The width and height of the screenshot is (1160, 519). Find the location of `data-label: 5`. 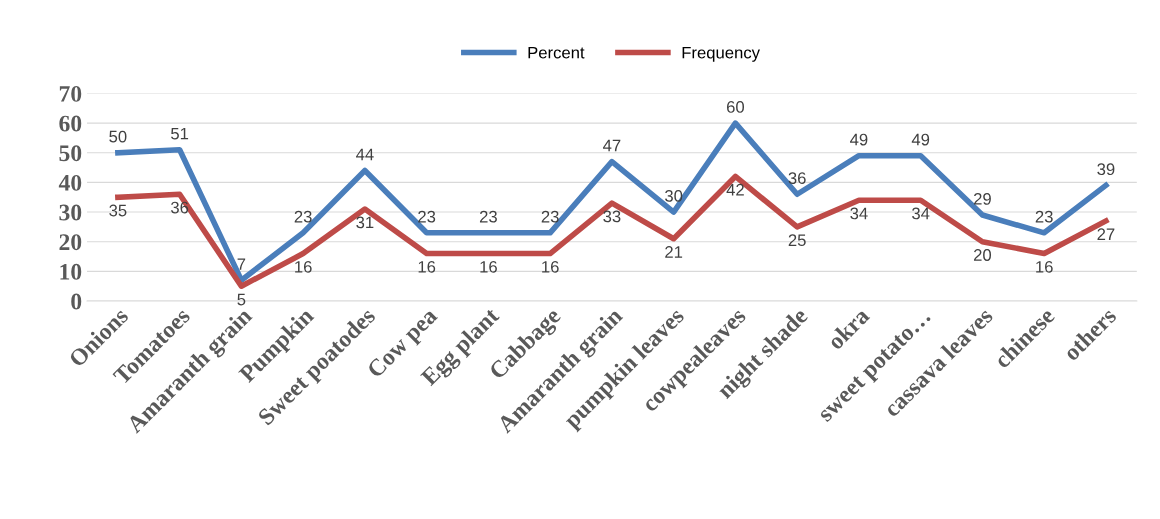

data-label: 5 is located at coordinates (241, 299).